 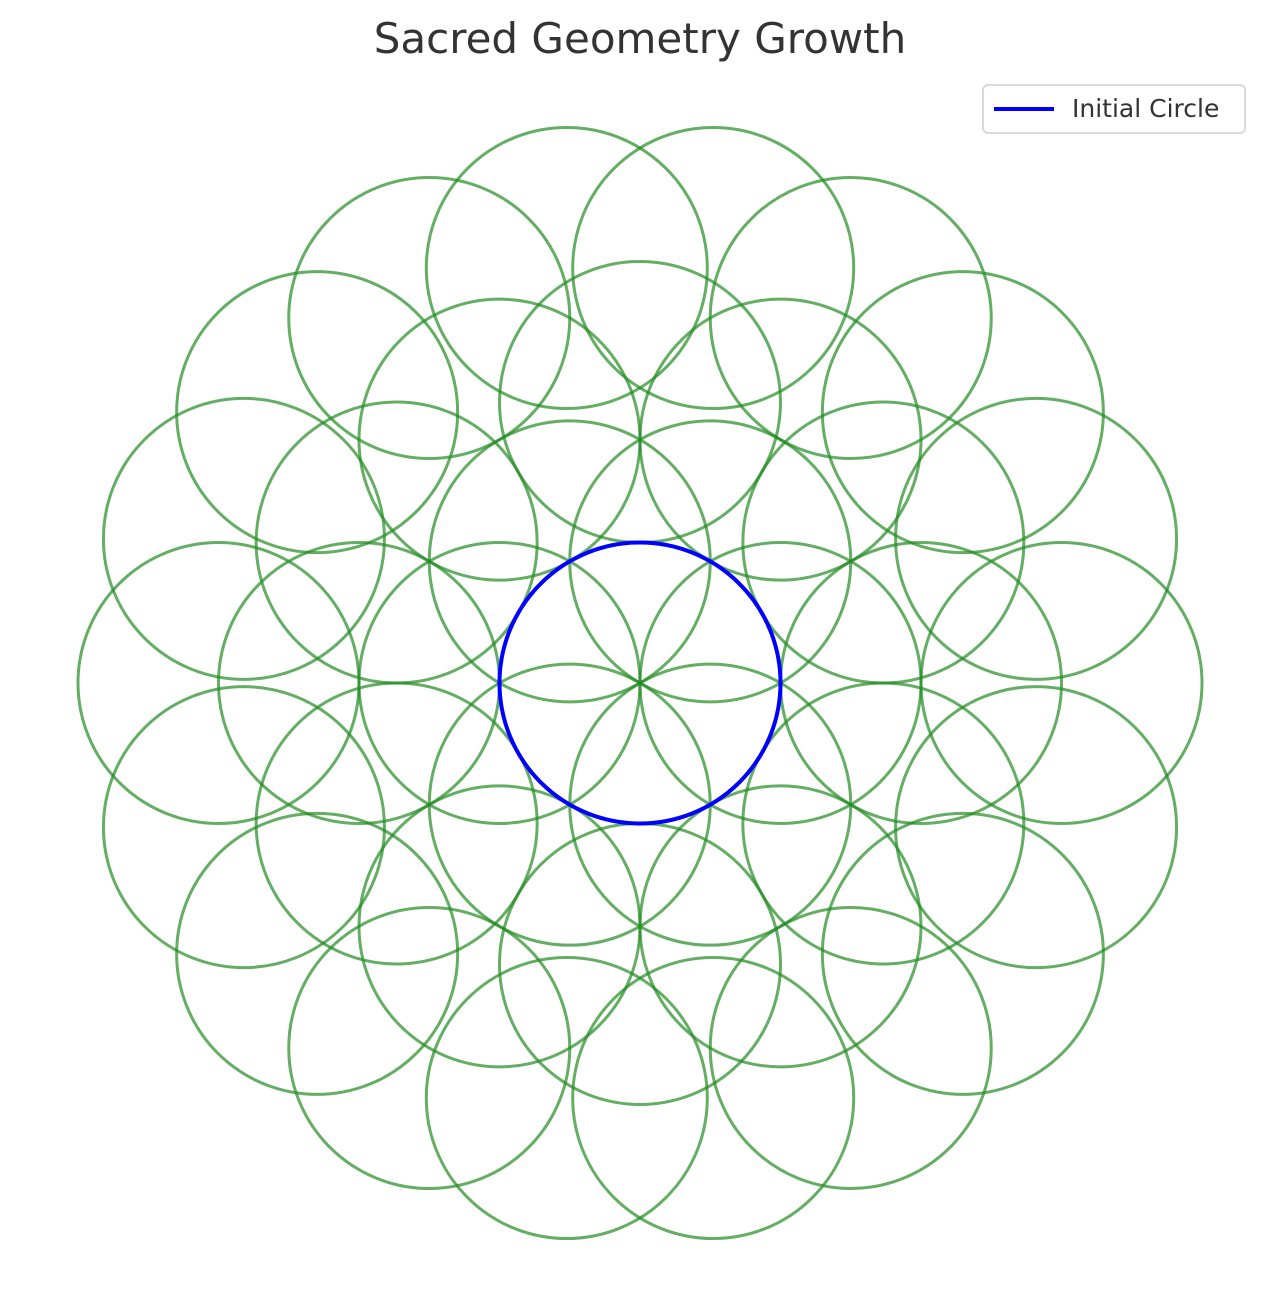 I want to click on legend-label-initial-circle: Initial Circle, so click(x=1146, y=108).